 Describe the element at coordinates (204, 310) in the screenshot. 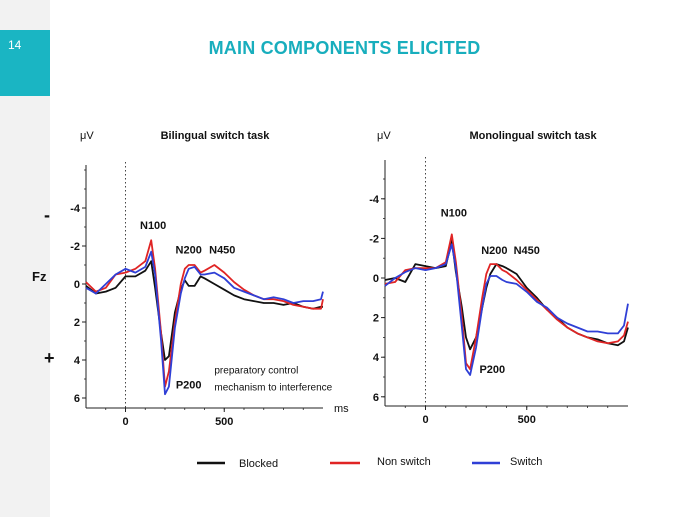

I see `series-line-blocked` at that location.